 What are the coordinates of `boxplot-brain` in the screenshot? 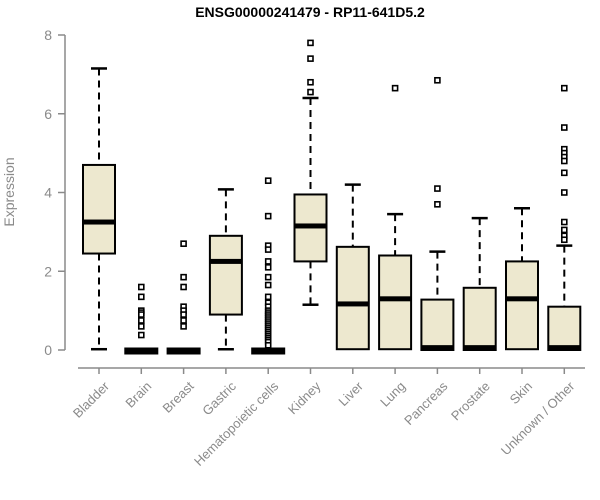 It's located at (141, 319).